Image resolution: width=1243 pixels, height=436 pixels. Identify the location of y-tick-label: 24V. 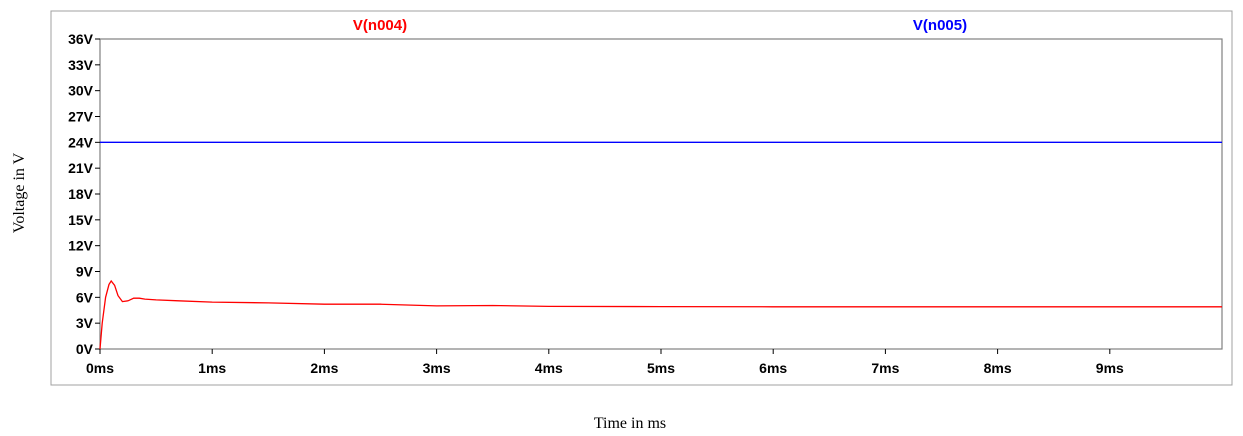
(81, 142).